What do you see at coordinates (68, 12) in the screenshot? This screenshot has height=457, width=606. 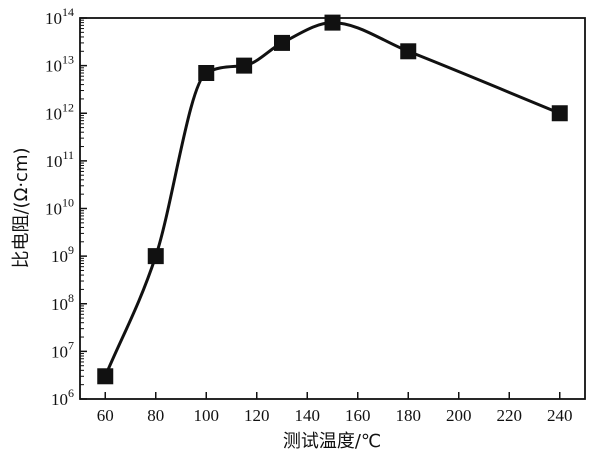 I see `y-tick-exponent: 14` at bounding box center [68, 12].